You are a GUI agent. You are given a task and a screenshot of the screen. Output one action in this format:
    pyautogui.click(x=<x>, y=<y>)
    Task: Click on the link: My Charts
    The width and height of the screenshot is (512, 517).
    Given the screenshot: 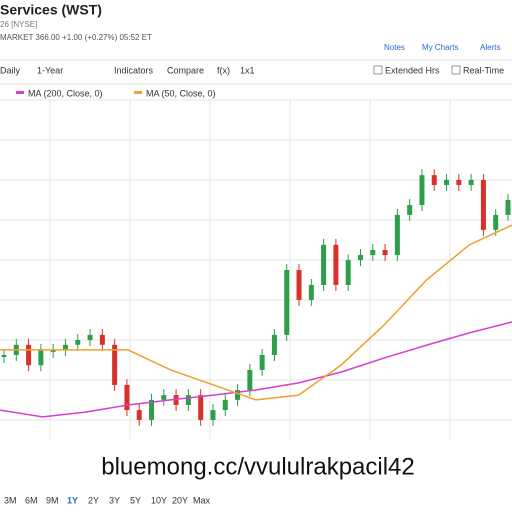 What is the action you would take?
    pyautogui.click(x=440, y=47)
    